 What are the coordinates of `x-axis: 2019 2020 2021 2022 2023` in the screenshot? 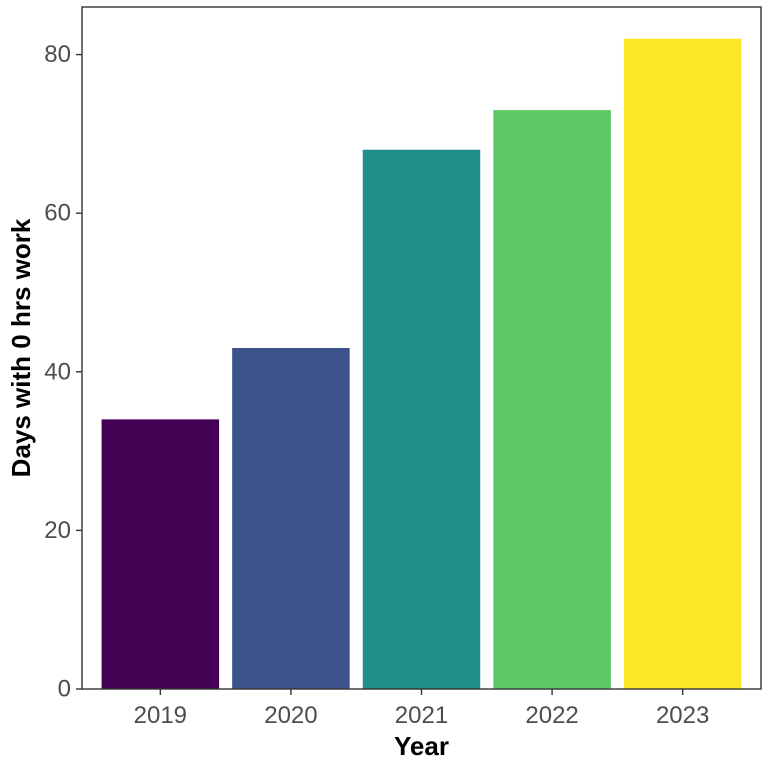 It's located at (421, 709).